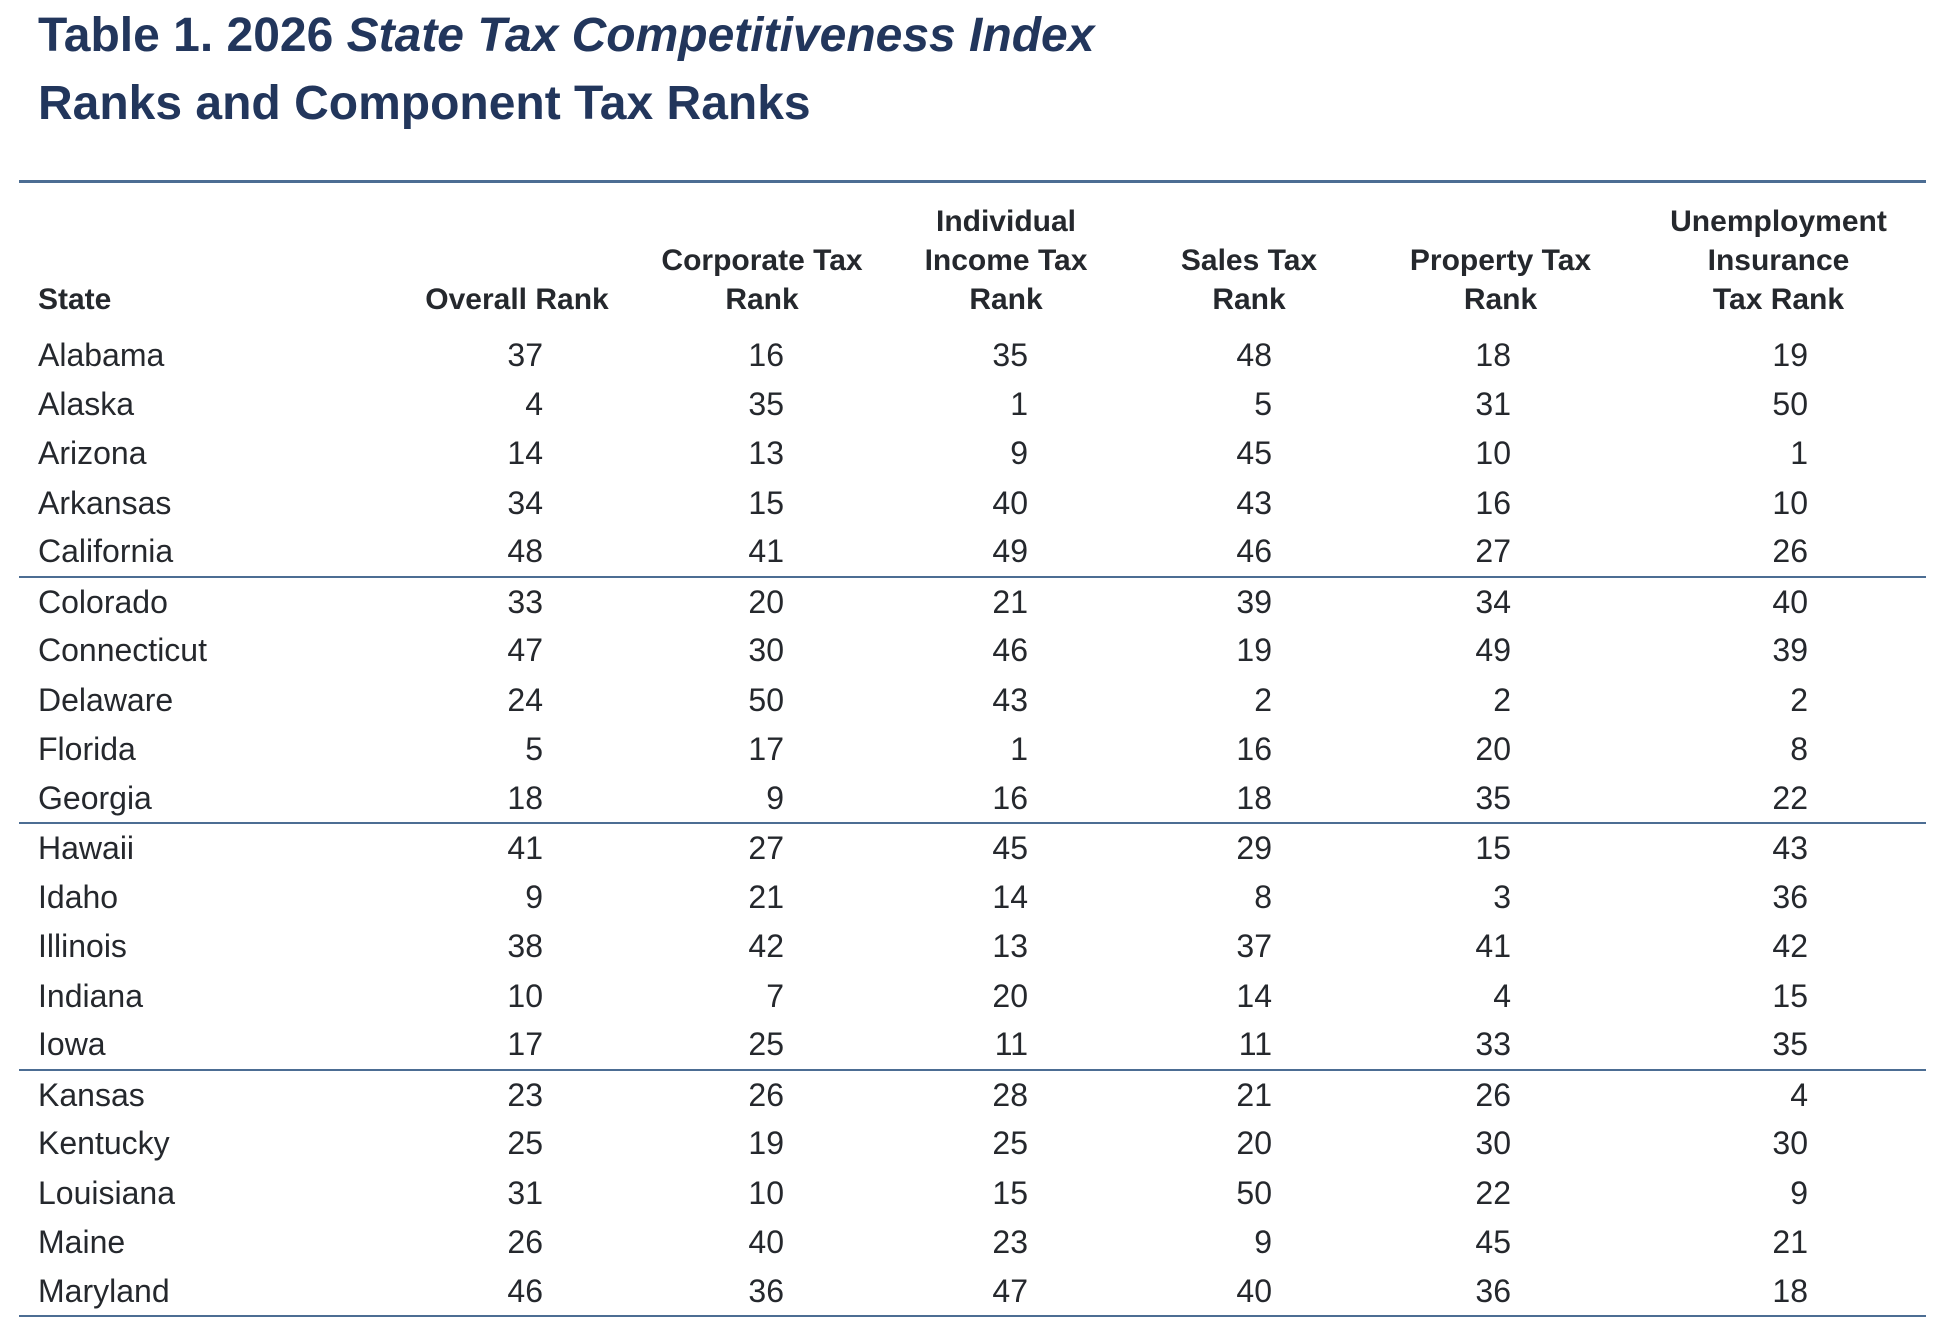 This screenshot has width=1944, height=1330. What do you see at coordinates (1493, 403) in the screenshot?
I see `rank-value-cell: 31` at bounding box center [1493, 403].